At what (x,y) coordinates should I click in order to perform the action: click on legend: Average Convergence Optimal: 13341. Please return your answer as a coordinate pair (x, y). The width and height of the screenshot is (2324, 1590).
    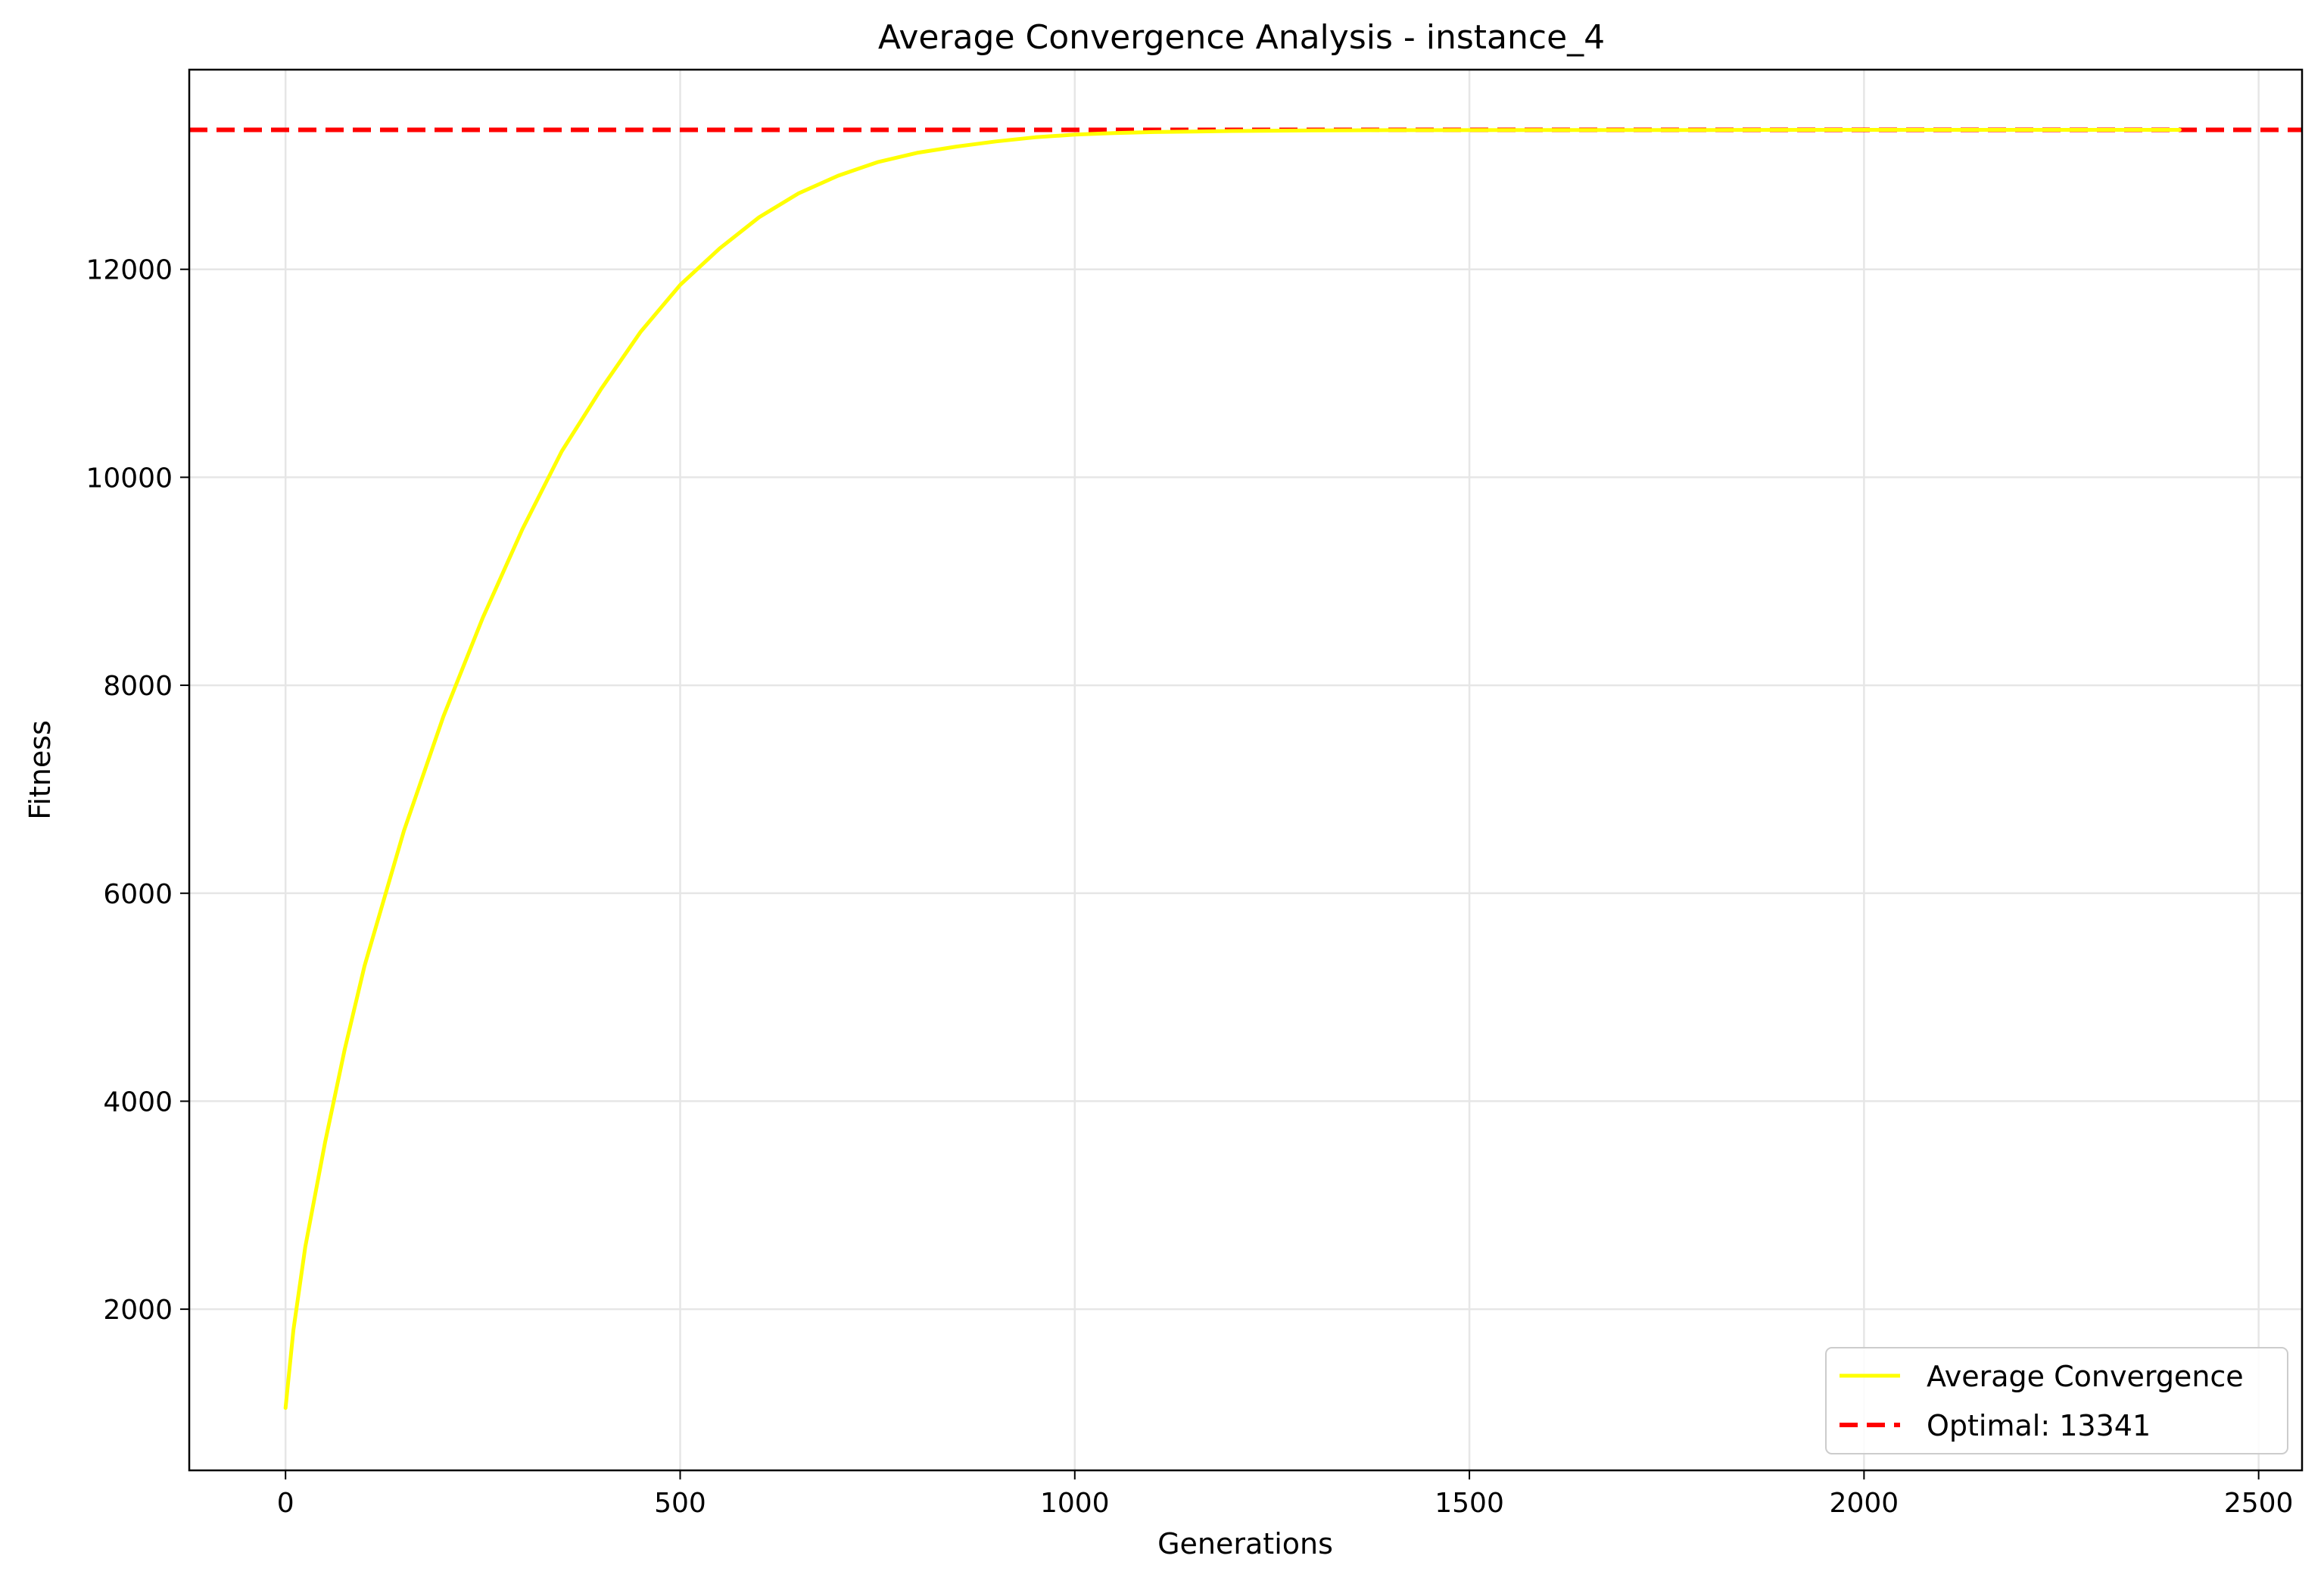
    Looking at the image, I should click on (2056, 1400).